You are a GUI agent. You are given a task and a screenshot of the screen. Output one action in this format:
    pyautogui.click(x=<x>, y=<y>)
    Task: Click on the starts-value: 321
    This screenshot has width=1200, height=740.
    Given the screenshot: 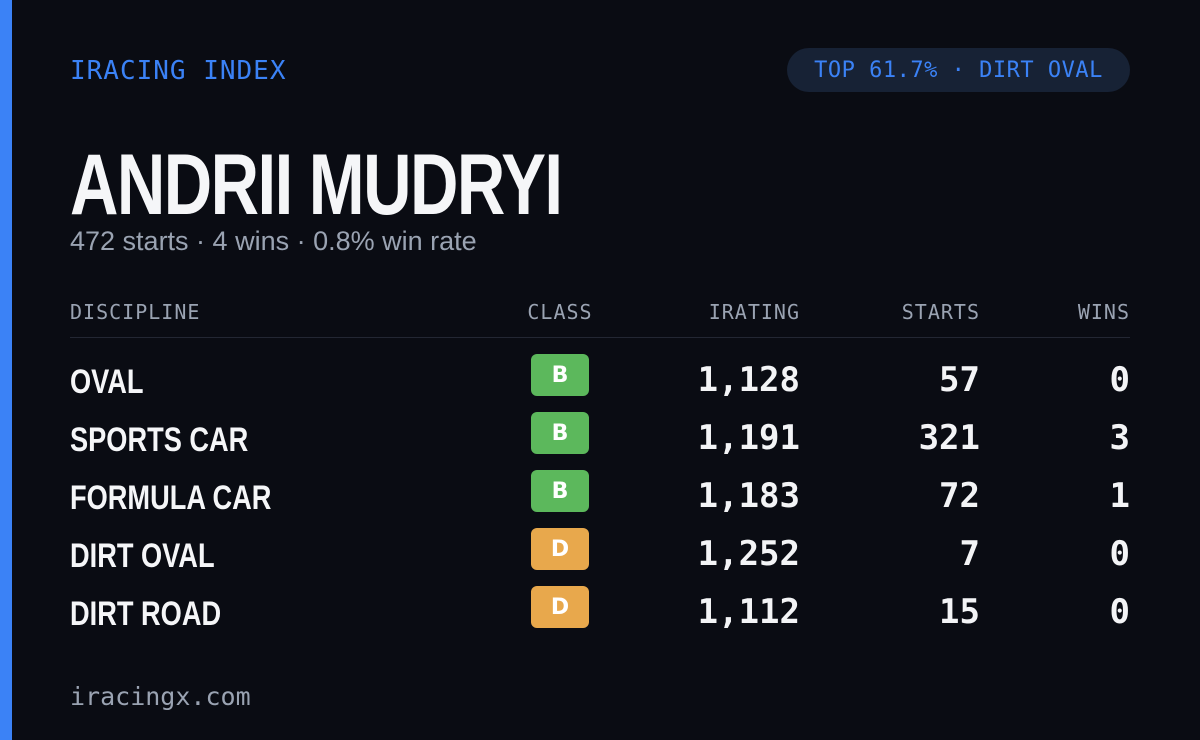 What is the action you would take?
    pyautogui.click(x=949, y=438)
    